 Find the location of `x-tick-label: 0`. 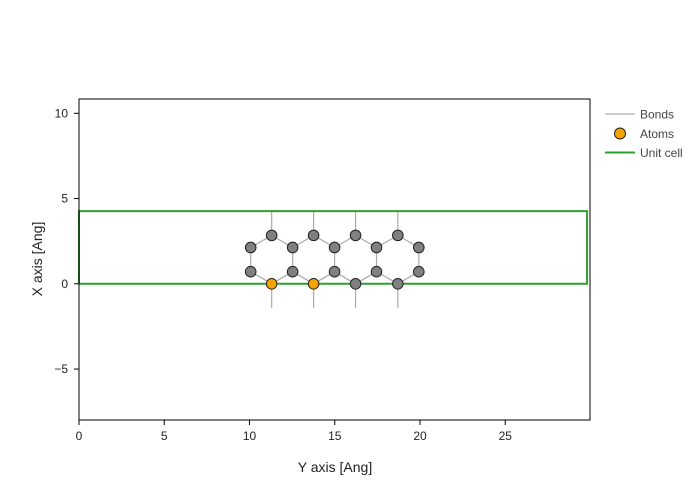

x-tick-label: 0 is located at coordinates (79, 436).